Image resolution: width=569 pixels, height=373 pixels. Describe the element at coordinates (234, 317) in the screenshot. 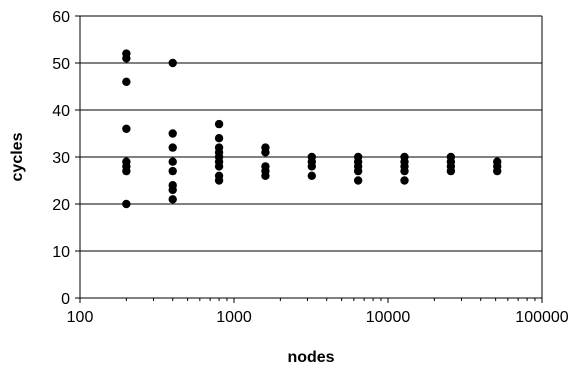

I see `x-tick-label: 1000` at that location.